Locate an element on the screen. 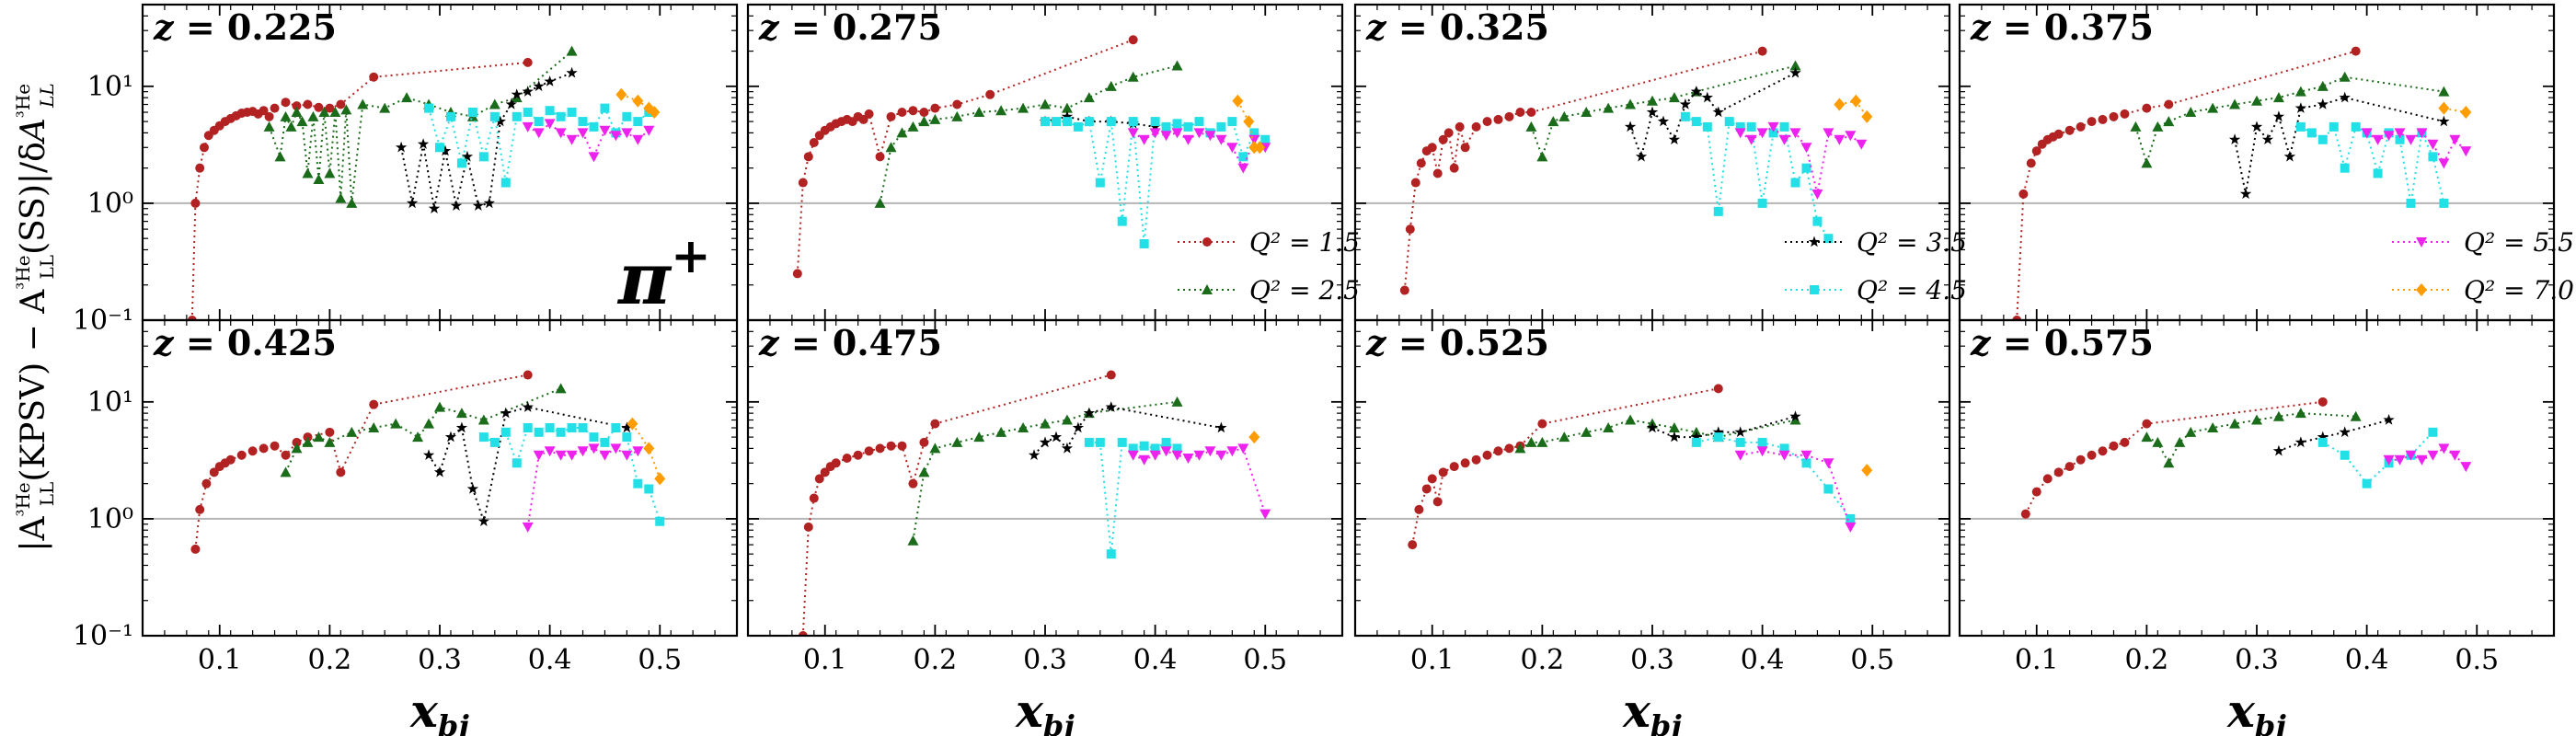 This screenshot has height=736, width=2576. x-tick-label: 0.3 is located at coordinates (1045, 660).